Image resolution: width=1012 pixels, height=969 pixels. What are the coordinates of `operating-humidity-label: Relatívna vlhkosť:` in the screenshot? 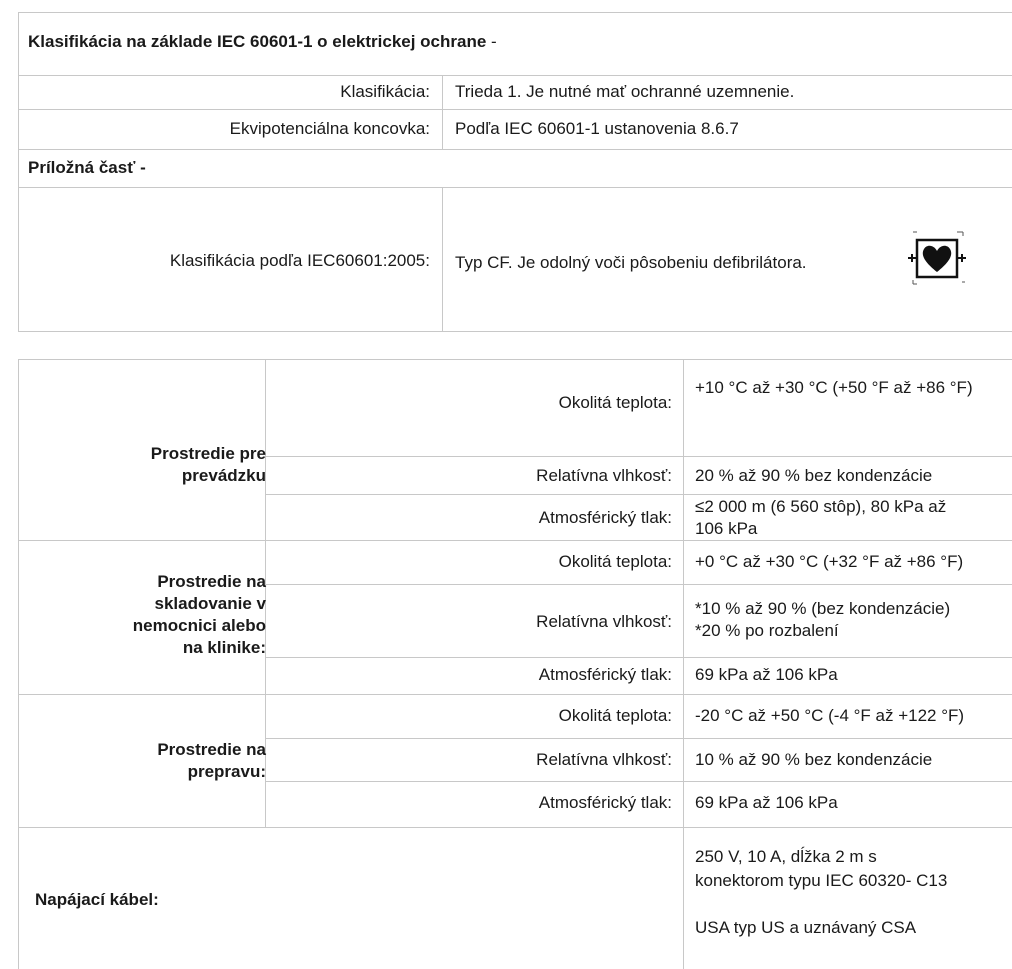 It's located at (604, 475).